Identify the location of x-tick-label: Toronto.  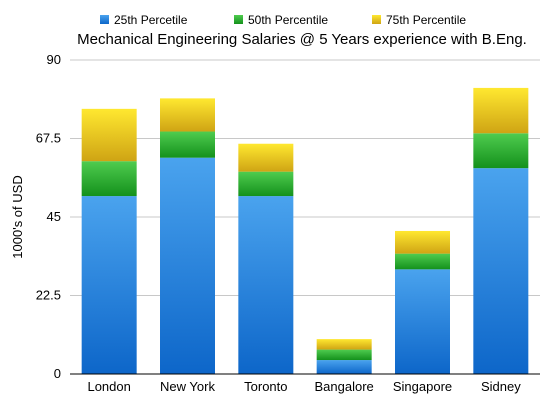
(265, 386).